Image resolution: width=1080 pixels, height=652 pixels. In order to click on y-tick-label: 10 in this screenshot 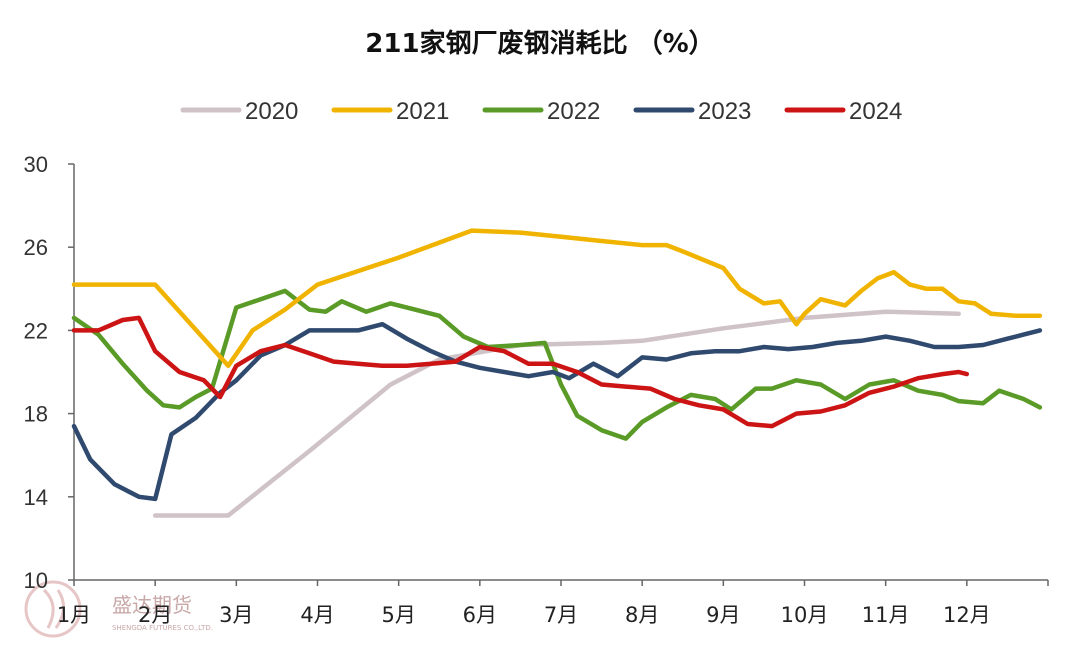, I will do `click(36, 580)`.